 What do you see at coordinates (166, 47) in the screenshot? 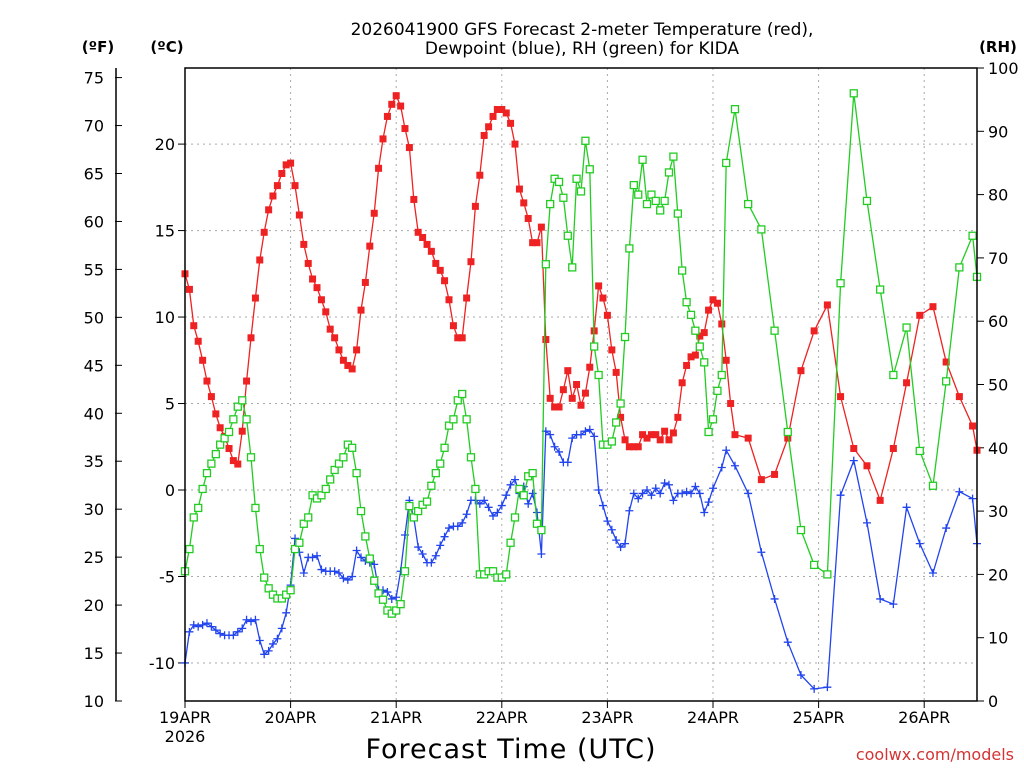
I see `axis-unit-celsius: (ºC)` at bounding box center [166, 47].